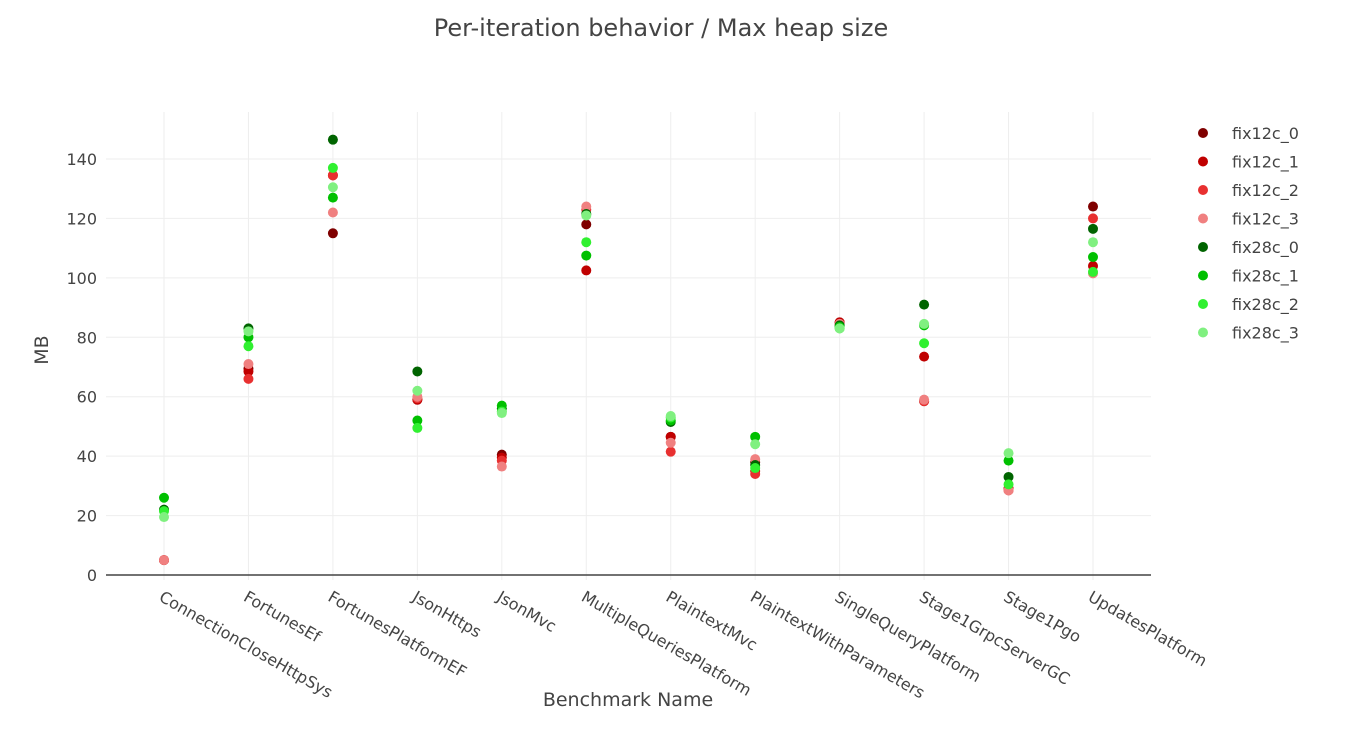 This screenshot has width=1353, height=738. I want to click on legend-label: fix12c_3, so click(1265, 220).